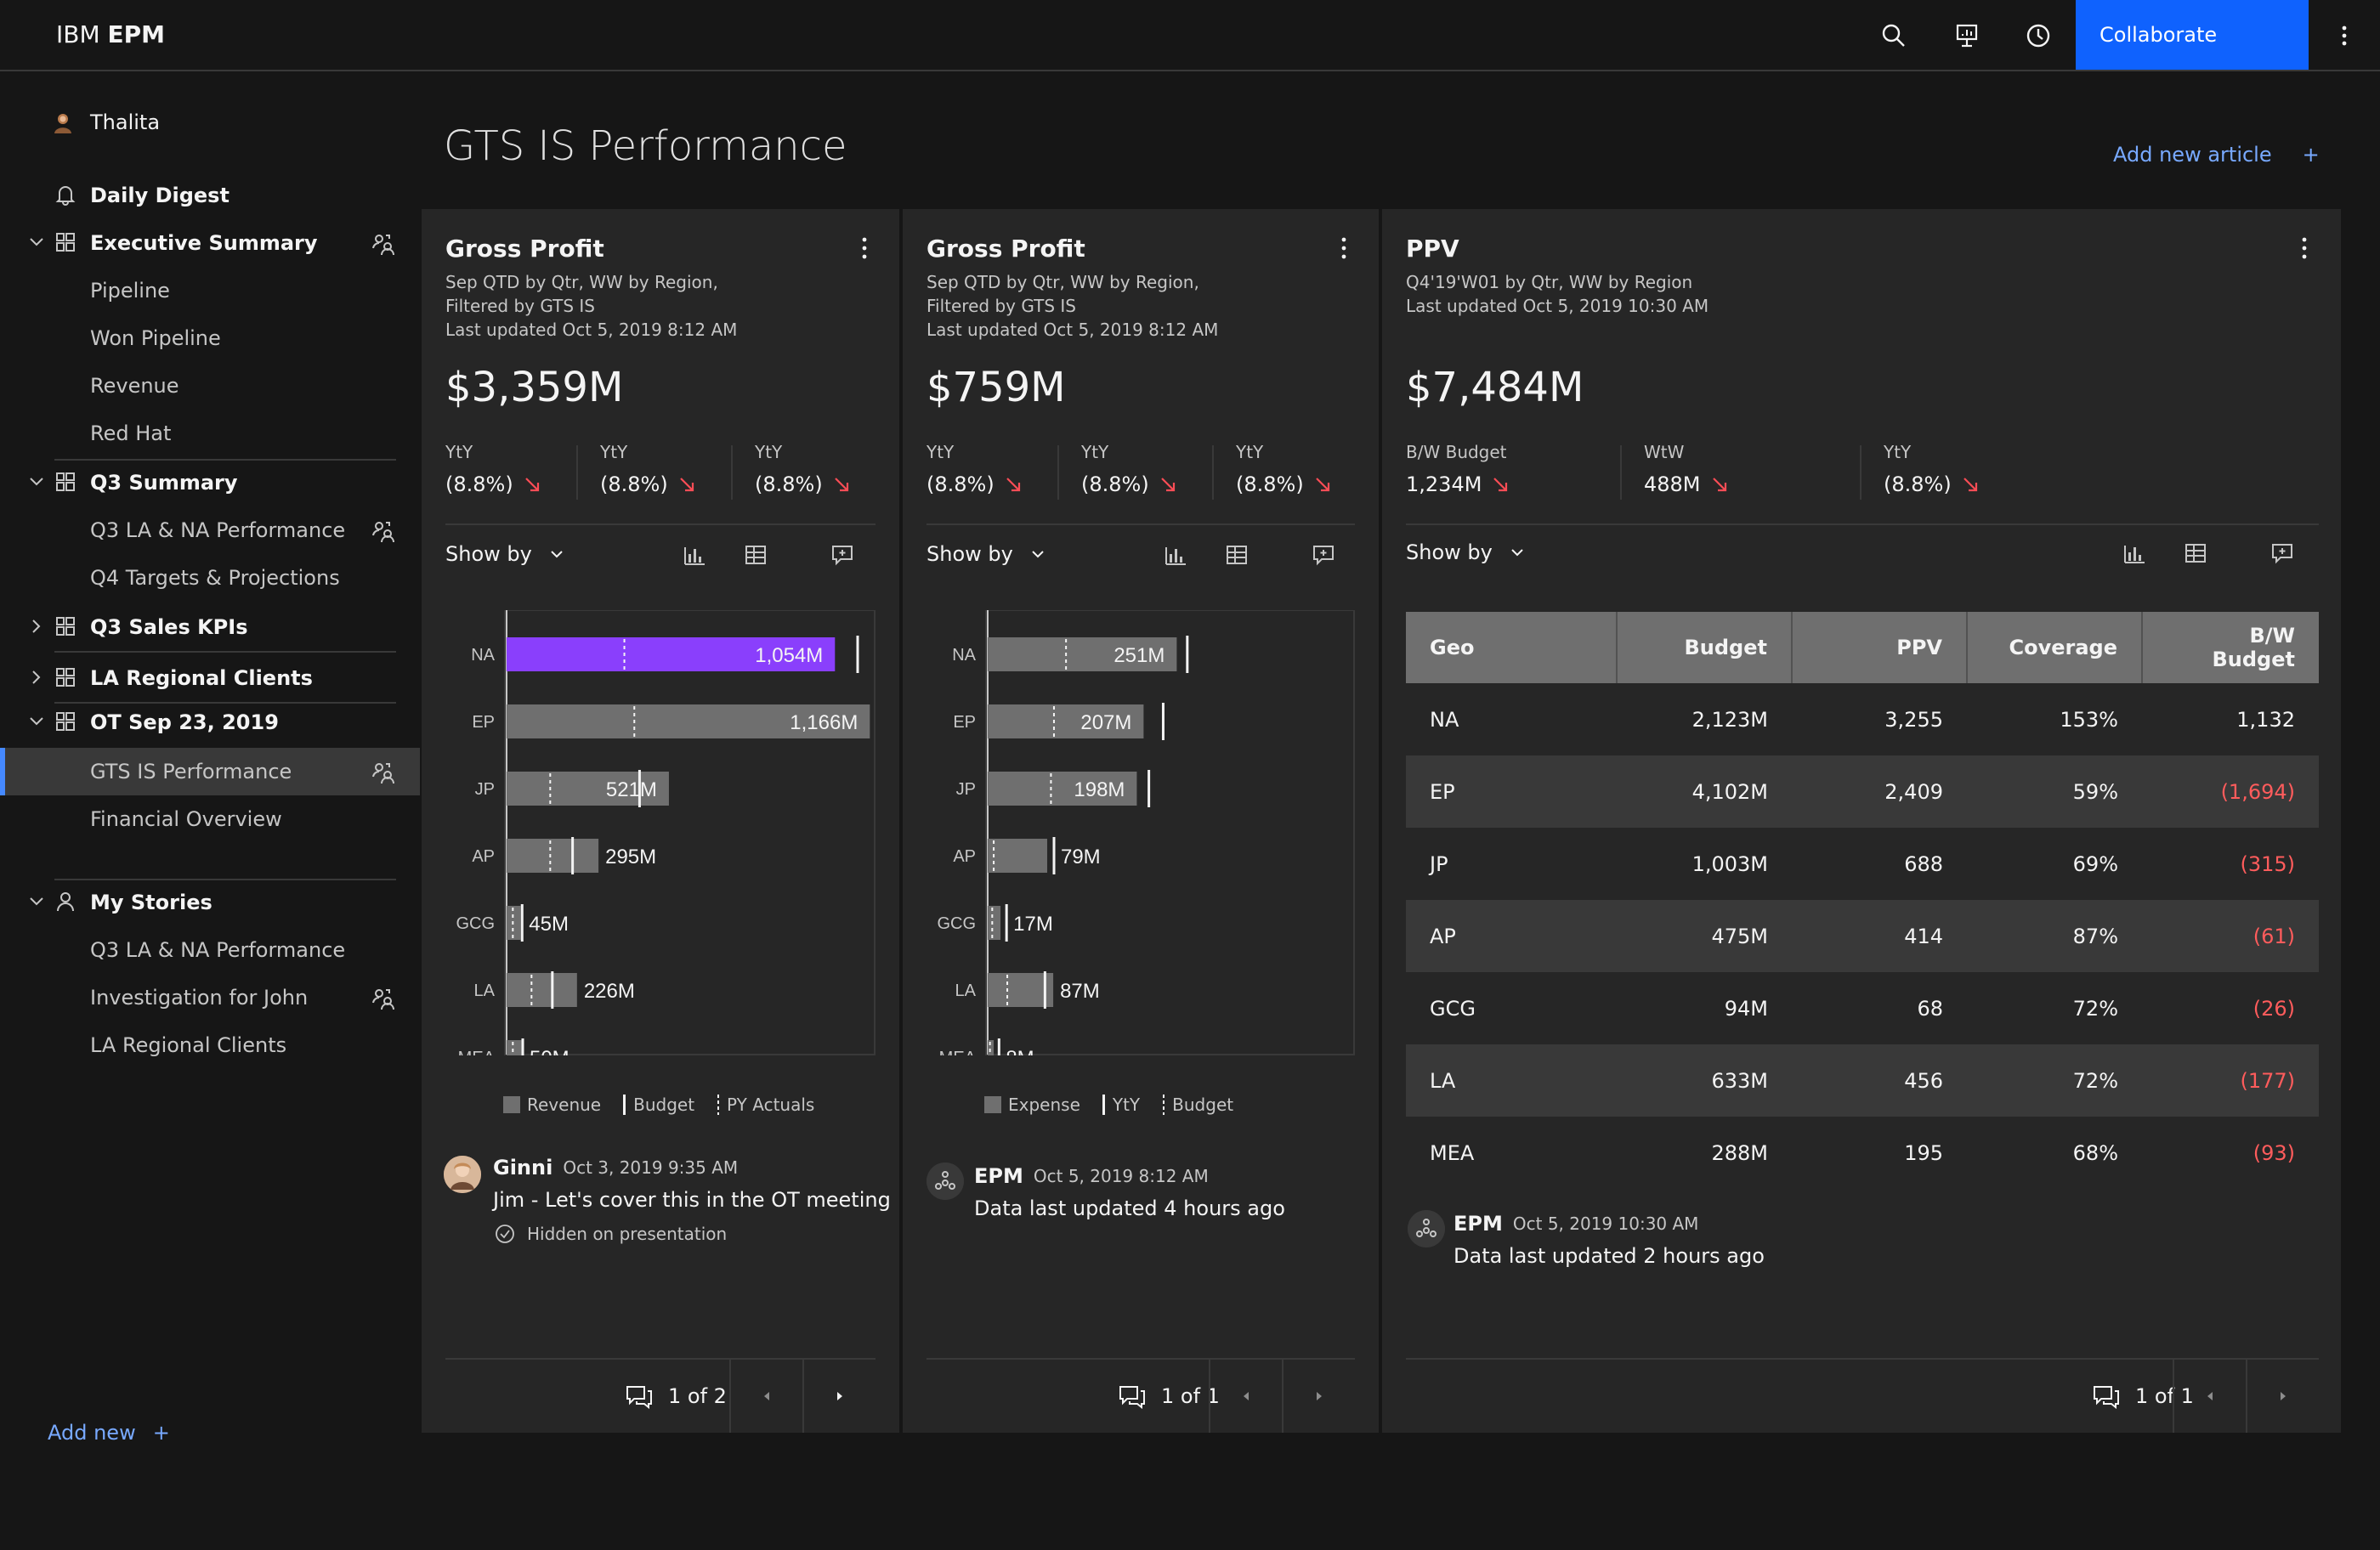 This screenshot has width=2380, height=1550. I want to click on table-cell: (93), so click(2273, 1152).